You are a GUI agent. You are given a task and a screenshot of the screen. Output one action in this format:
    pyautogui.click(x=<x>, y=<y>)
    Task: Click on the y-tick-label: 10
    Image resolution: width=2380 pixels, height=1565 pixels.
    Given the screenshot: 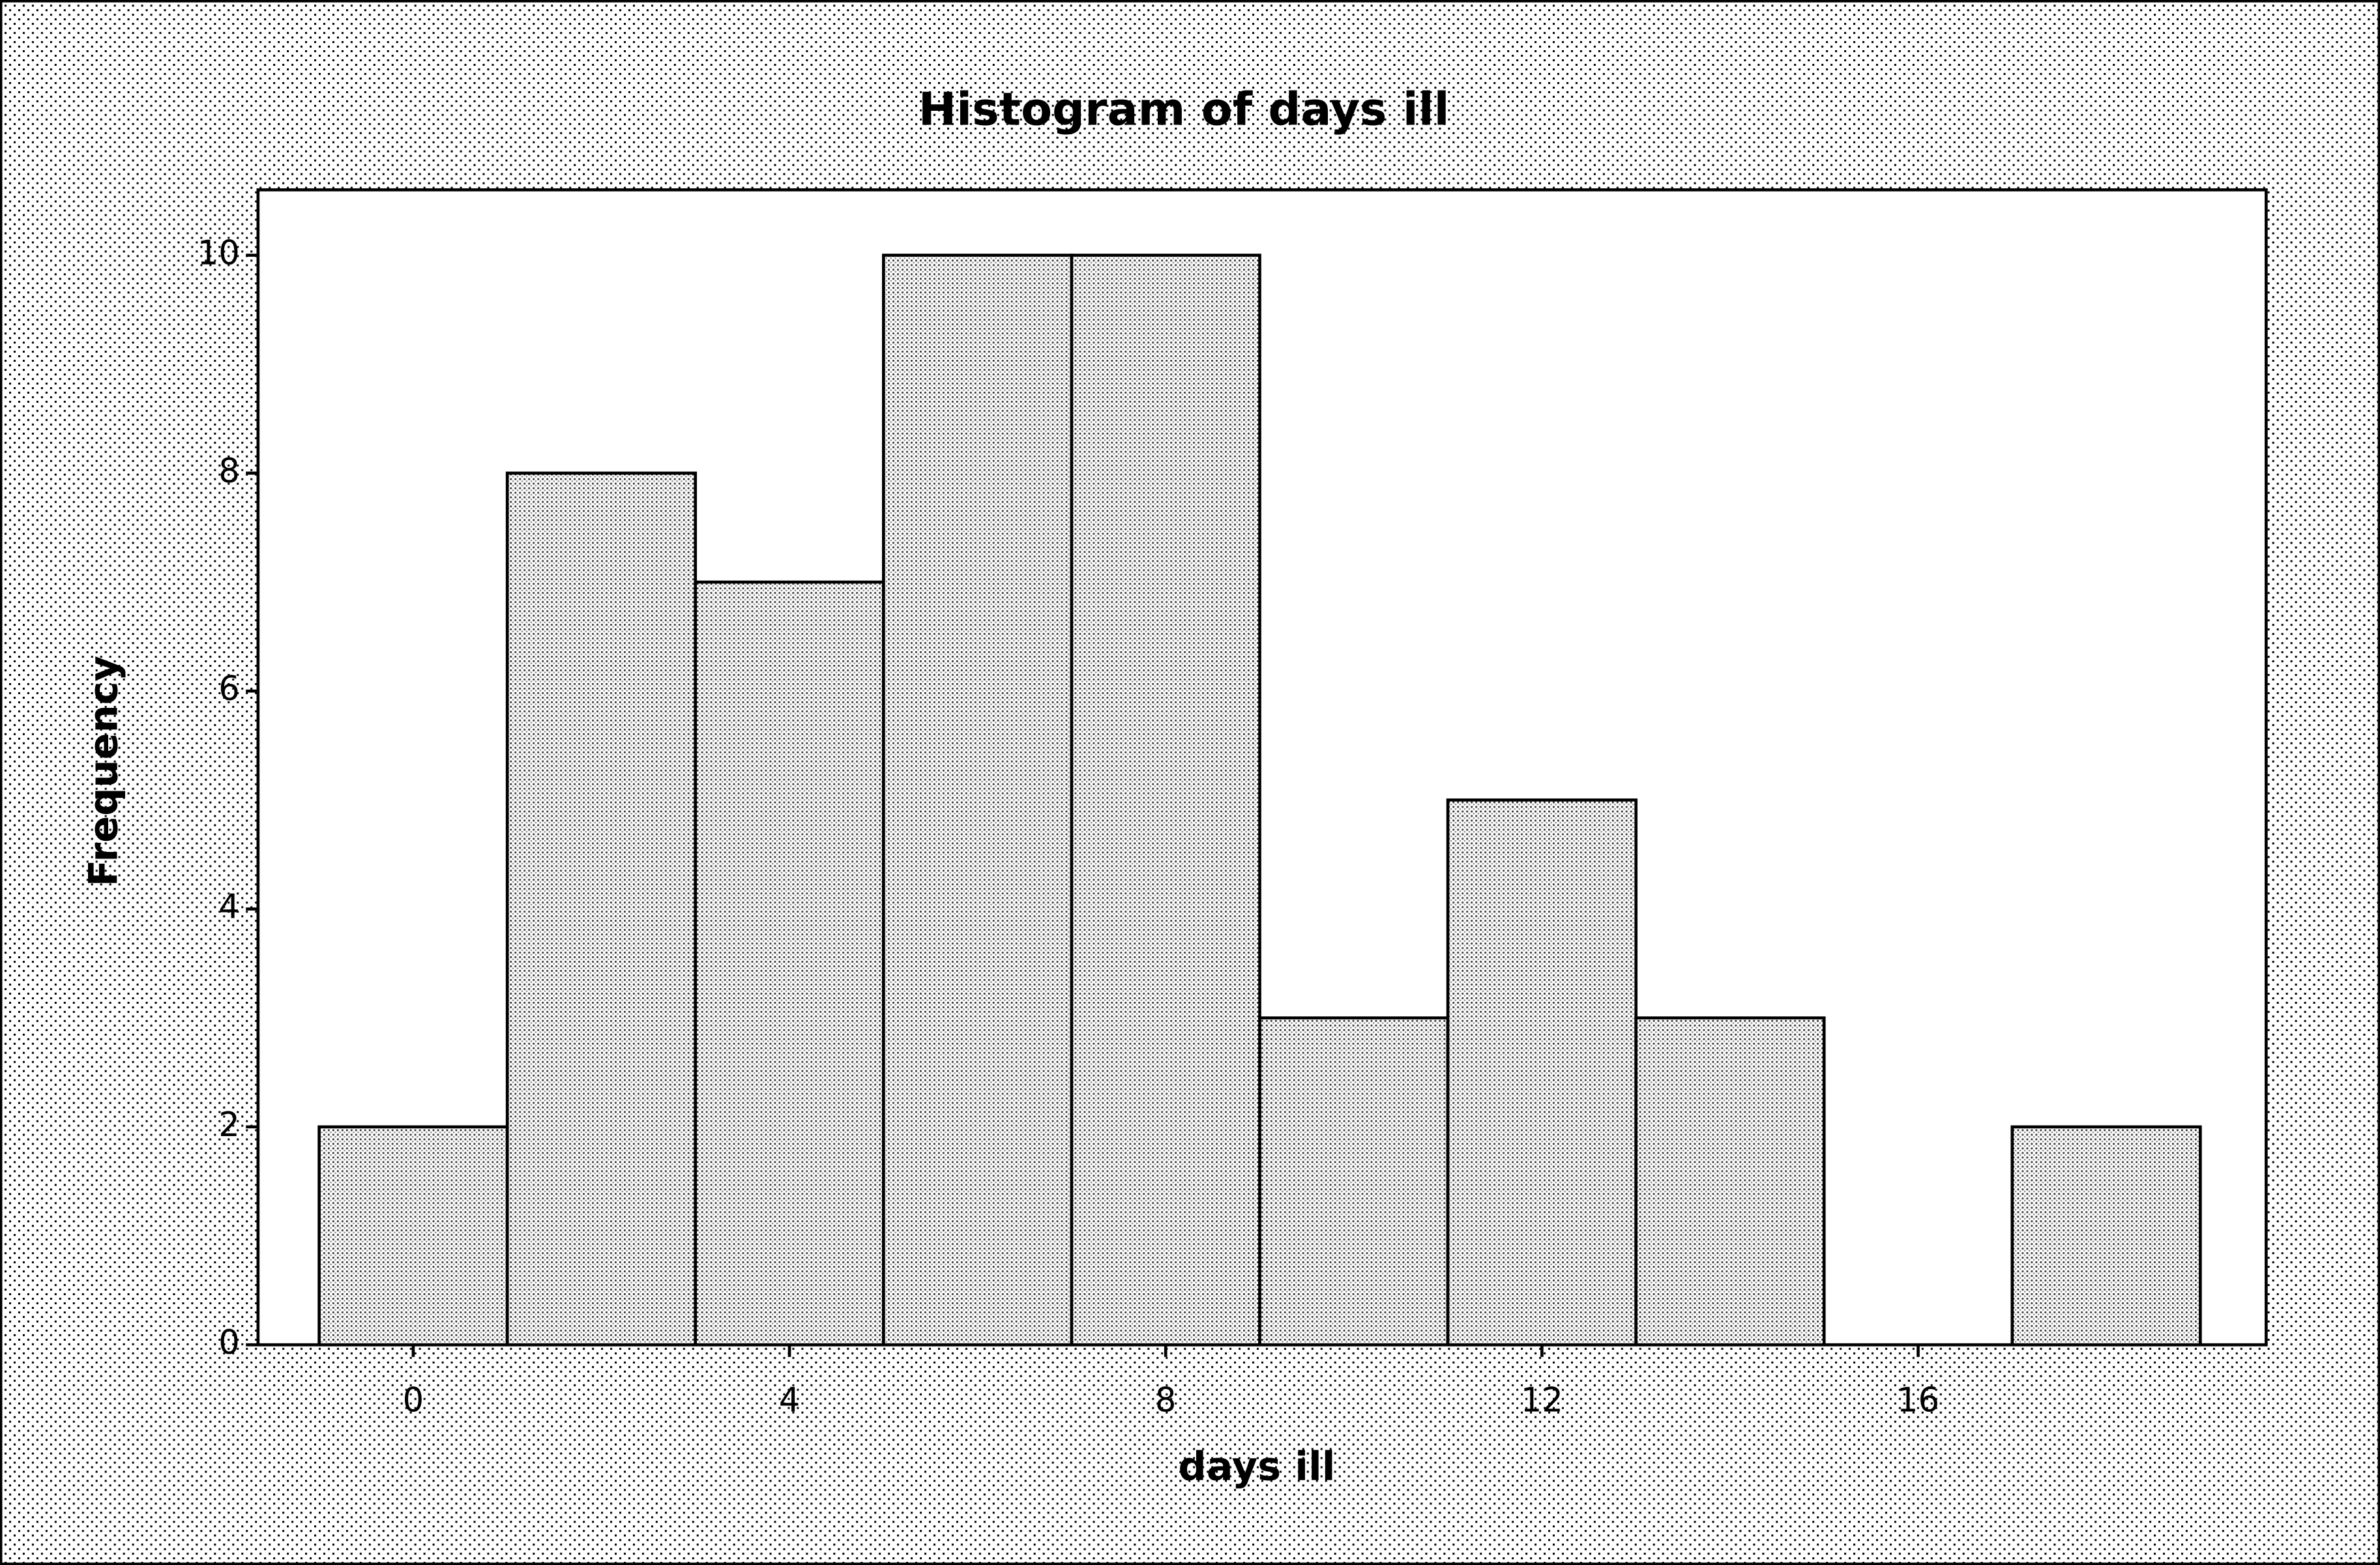 What is the action you would take?
    pyautogui.click(x=219, y=254)
    